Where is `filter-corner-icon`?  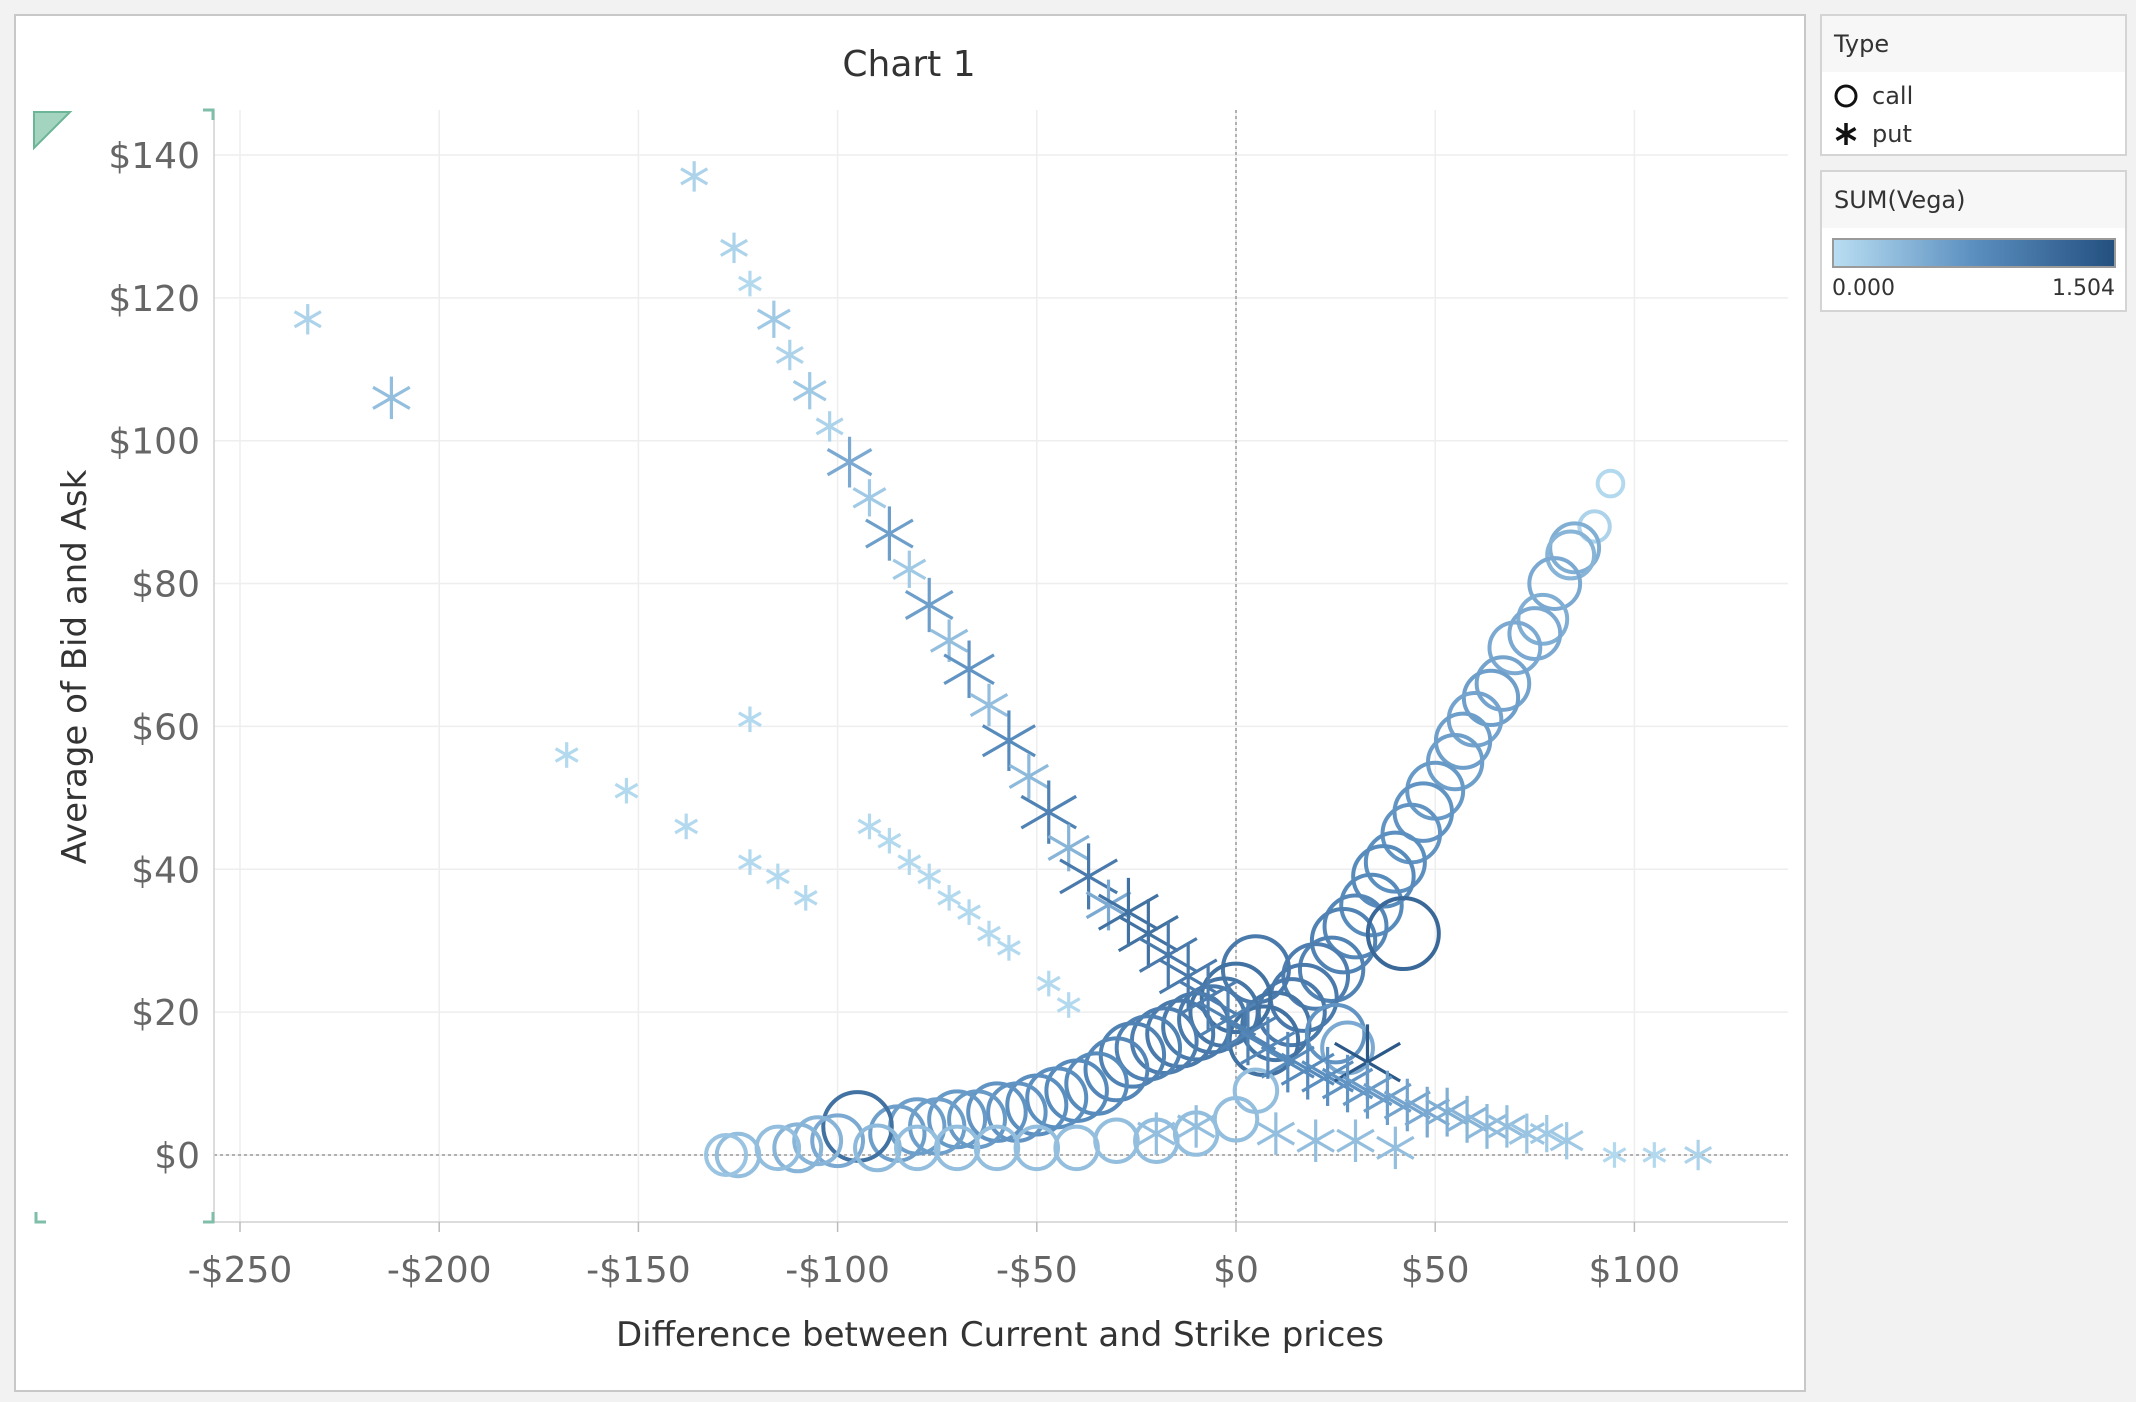 filter-corner-icon is located at coordinates (53, 131).